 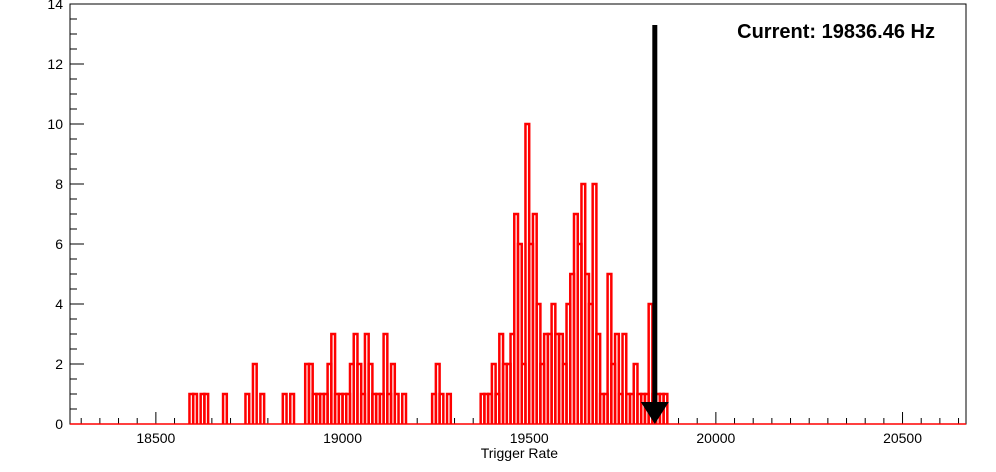 I want to click on current-arrow-head, so click(x=654, y=413).